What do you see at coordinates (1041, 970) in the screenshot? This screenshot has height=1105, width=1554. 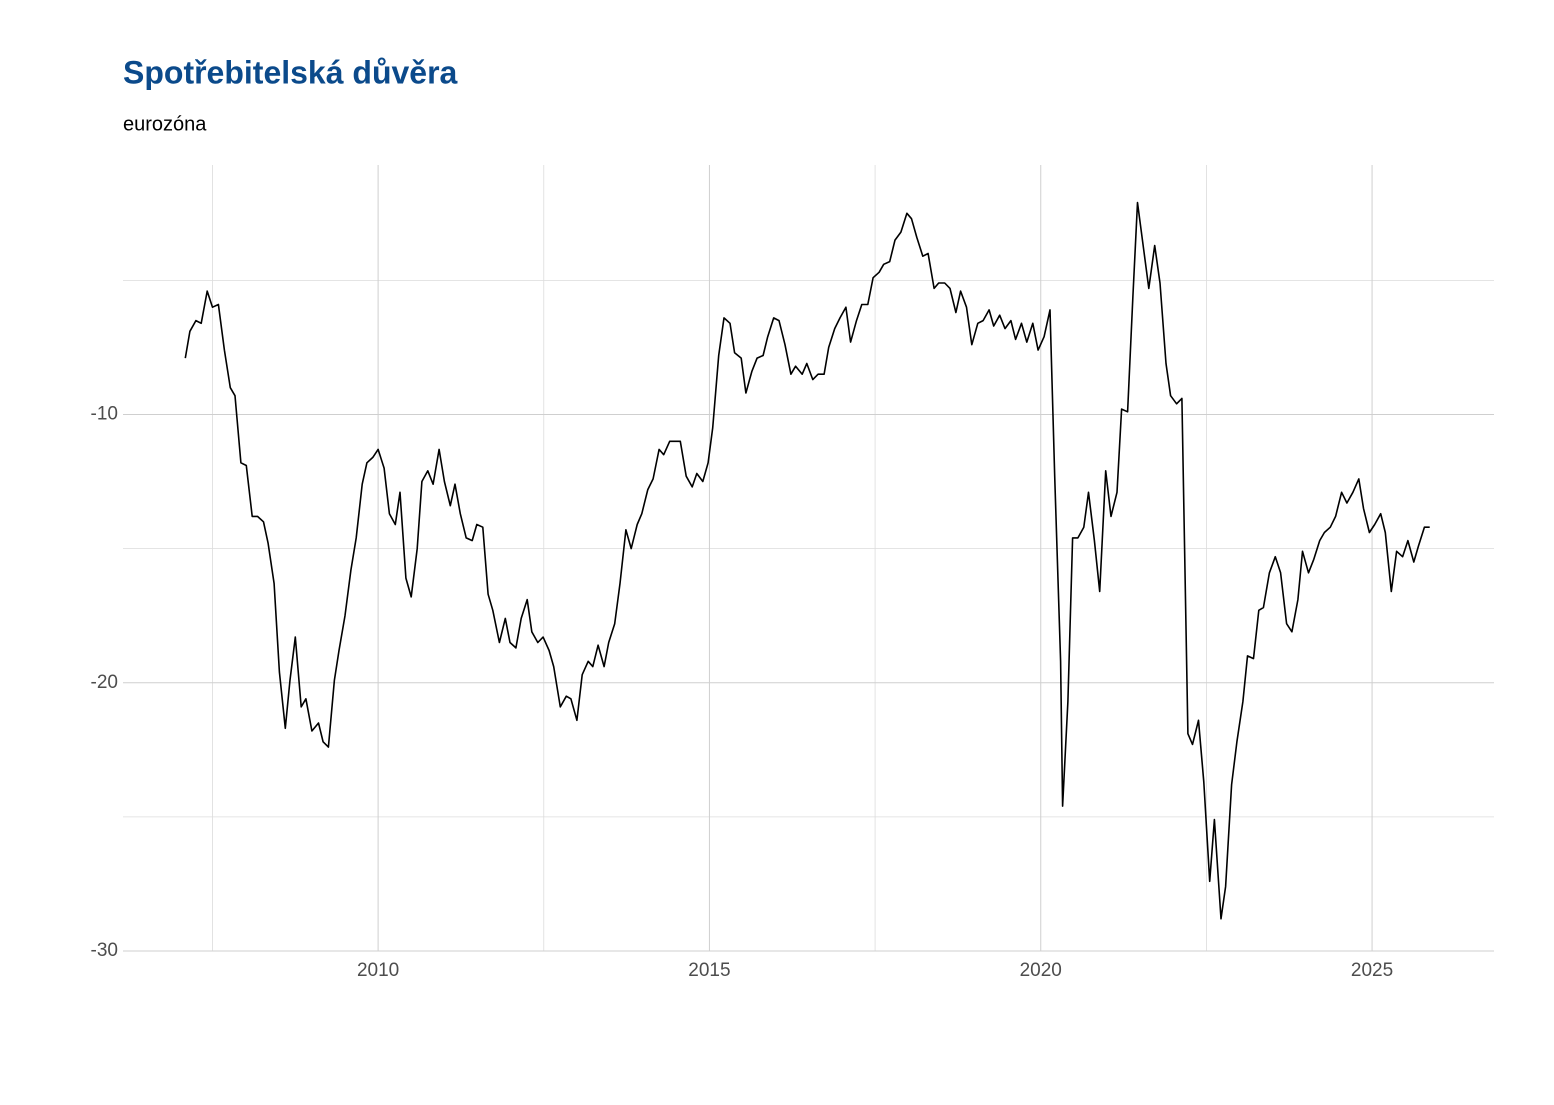 I see `x-tick-label: 2020` at bounding box center [1041, 970].